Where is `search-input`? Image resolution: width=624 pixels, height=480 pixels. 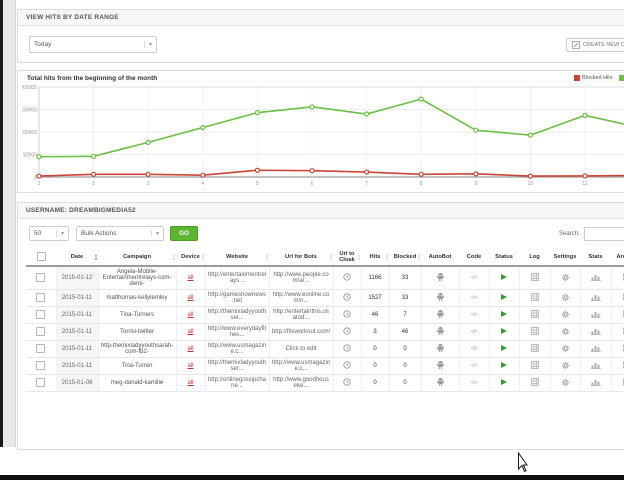 search-input is located at coordinates (603, 234).